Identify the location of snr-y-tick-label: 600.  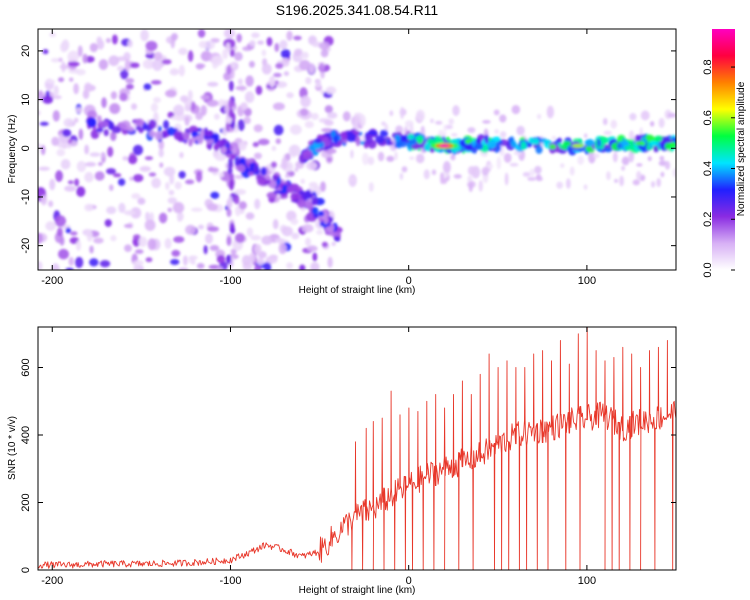
(26, 367).